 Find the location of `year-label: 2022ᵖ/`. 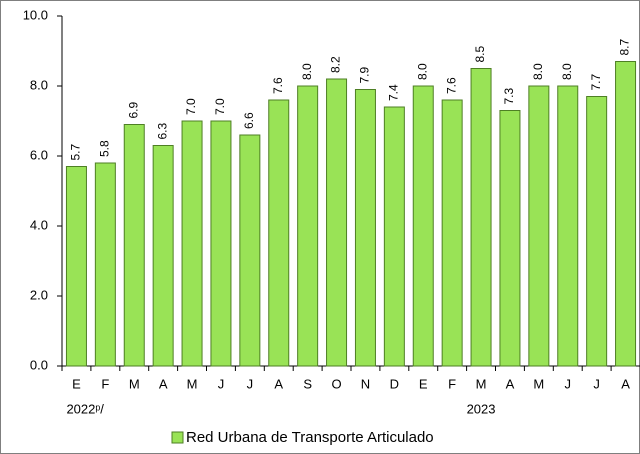

year-label: 2022ᵖ/ is located at coordinates (85, 408).